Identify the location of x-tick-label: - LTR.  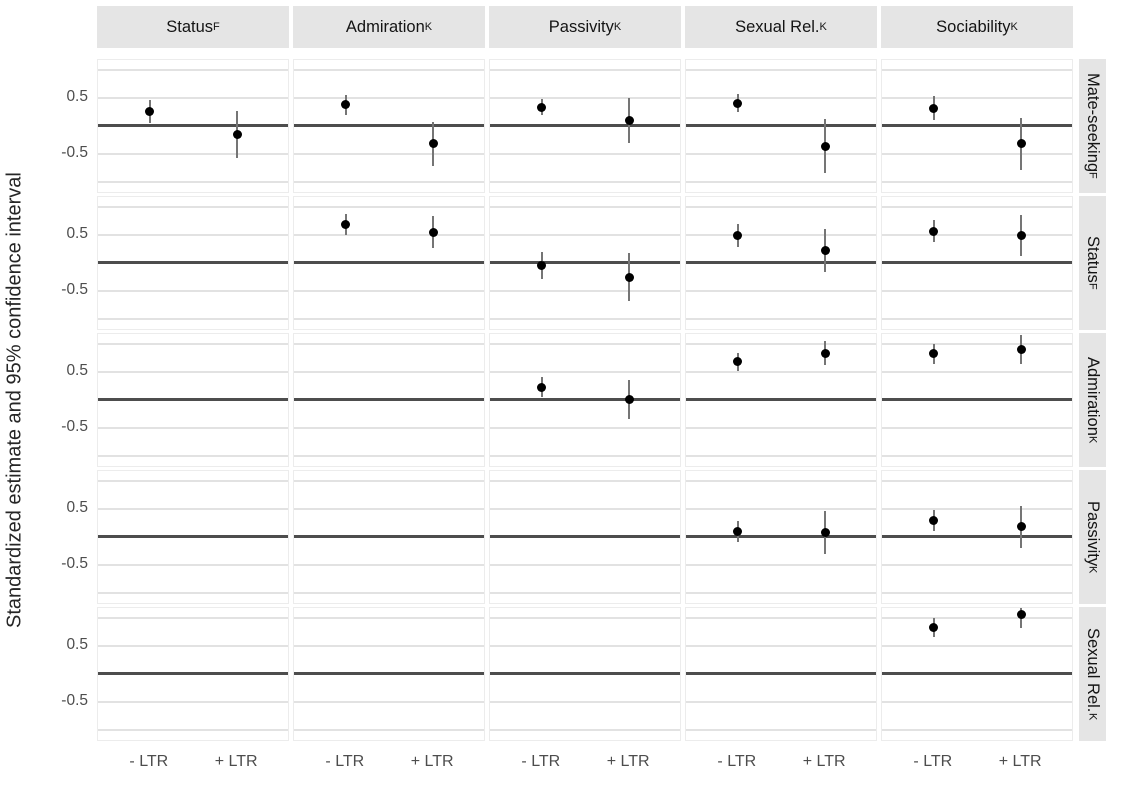
(541, 761).